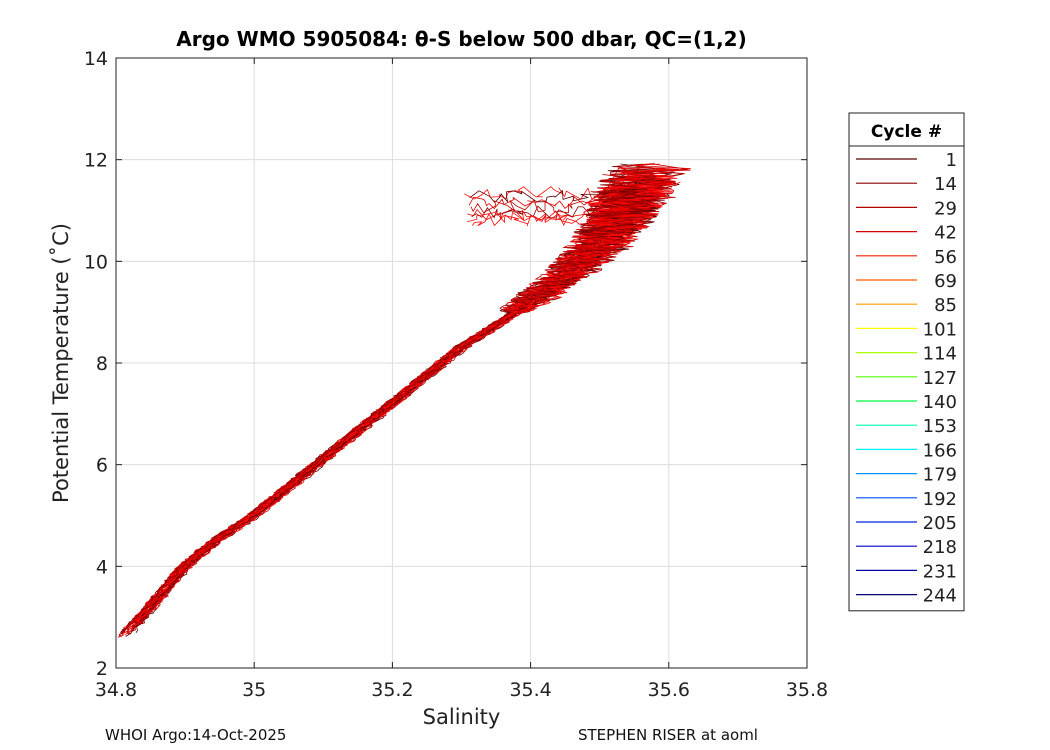 The height and width of the screenshot is (750, 1050). What do you see at coordinates (102, 364) in the screenshot?
I see `y-tick-label: 8` at bounding box center [102, 364].